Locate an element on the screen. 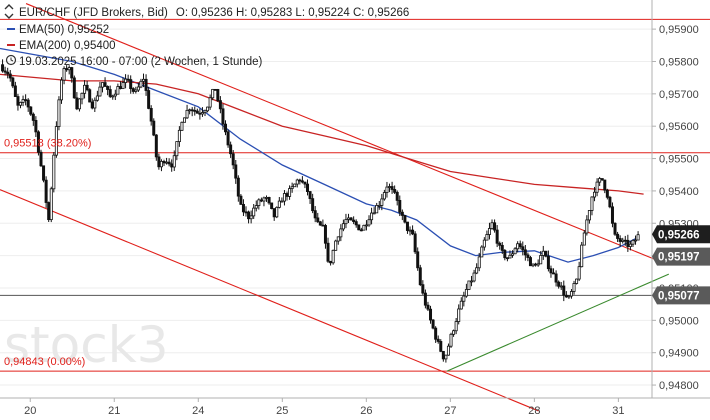  y-tick-label: 0,94900 is located at coordinates (679, 354).